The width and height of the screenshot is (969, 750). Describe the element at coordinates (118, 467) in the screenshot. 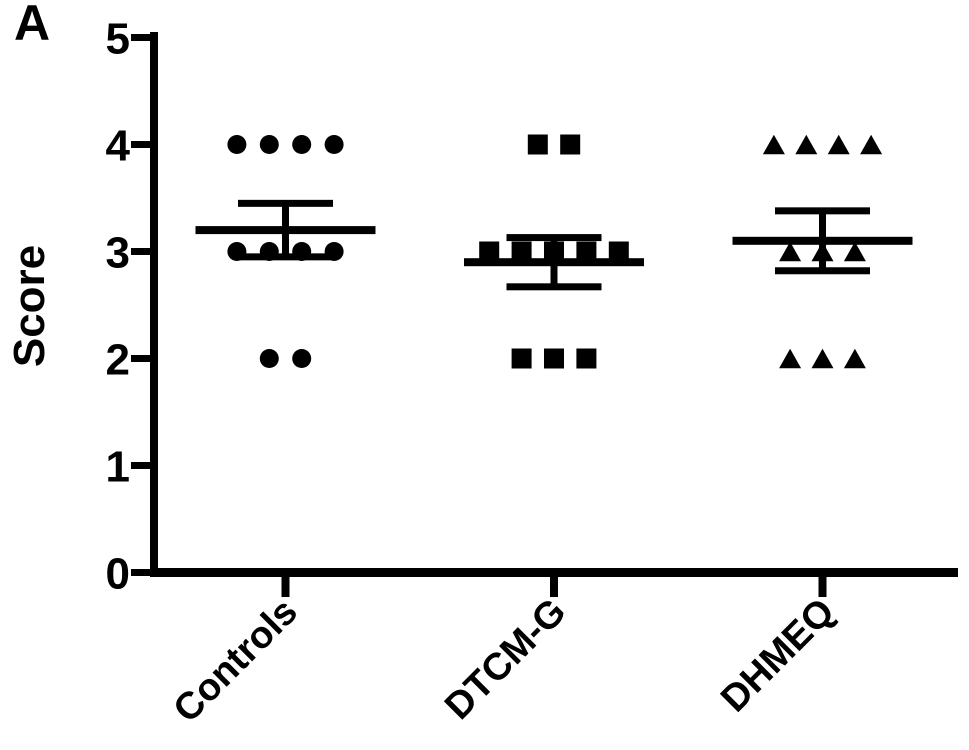

I see `y-tick-label: 1` at that location.